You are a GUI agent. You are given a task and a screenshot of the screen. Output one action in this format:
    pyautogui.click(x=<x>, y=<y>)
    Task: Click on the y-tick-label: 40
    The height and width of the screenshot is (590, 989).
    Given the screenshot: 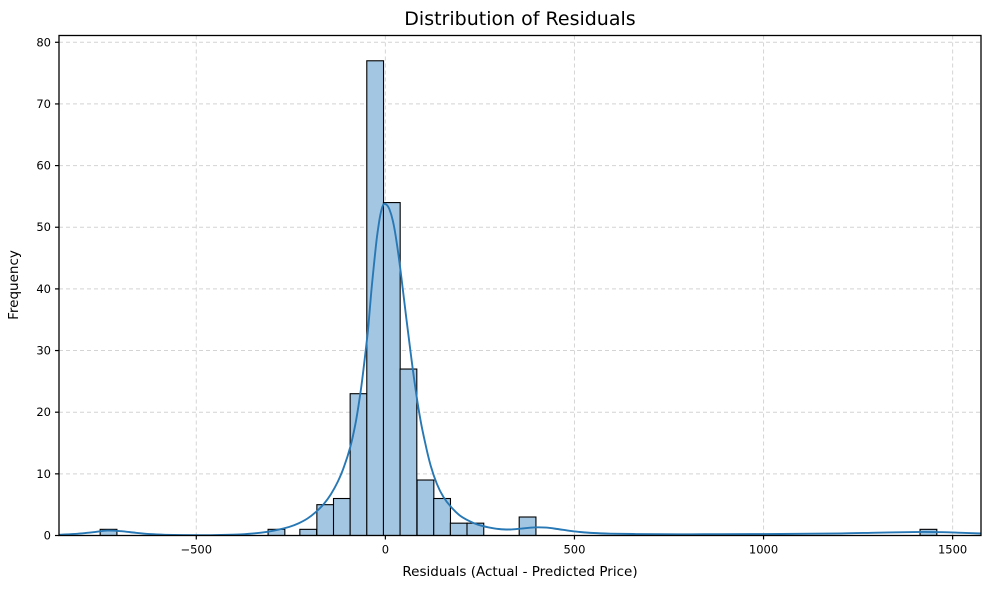 What is the action you would take?
    pyautogui.click(x=43, y=289)
    